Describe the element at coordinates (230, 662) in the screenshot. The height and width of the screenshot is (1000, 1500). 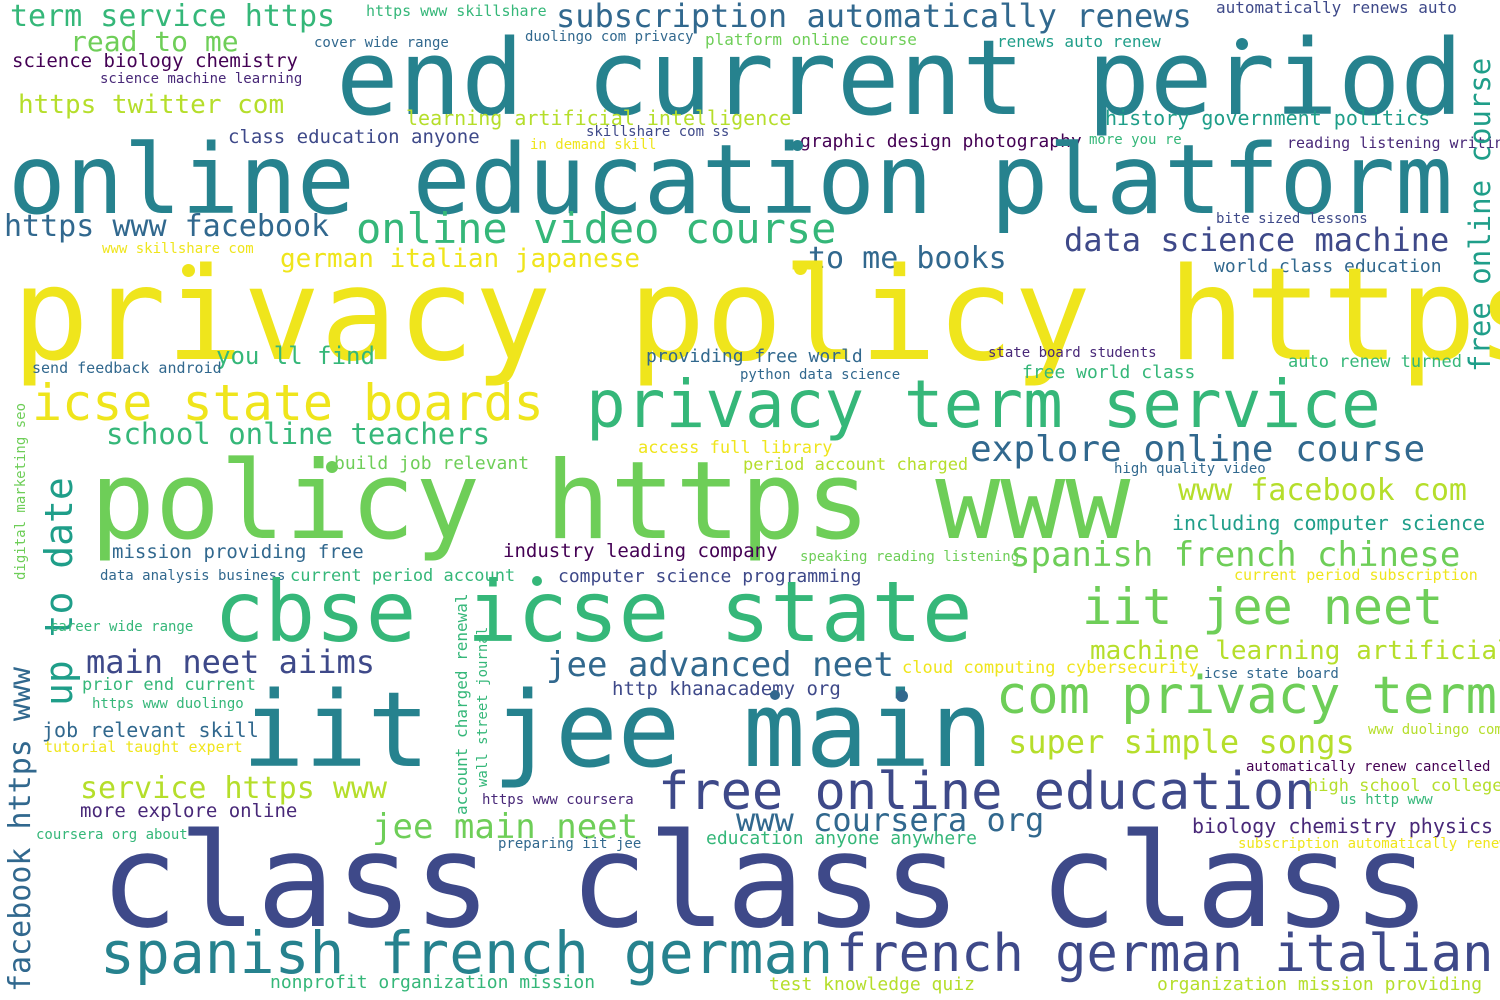
I see `cloud-word: main neet aiims` at that location.